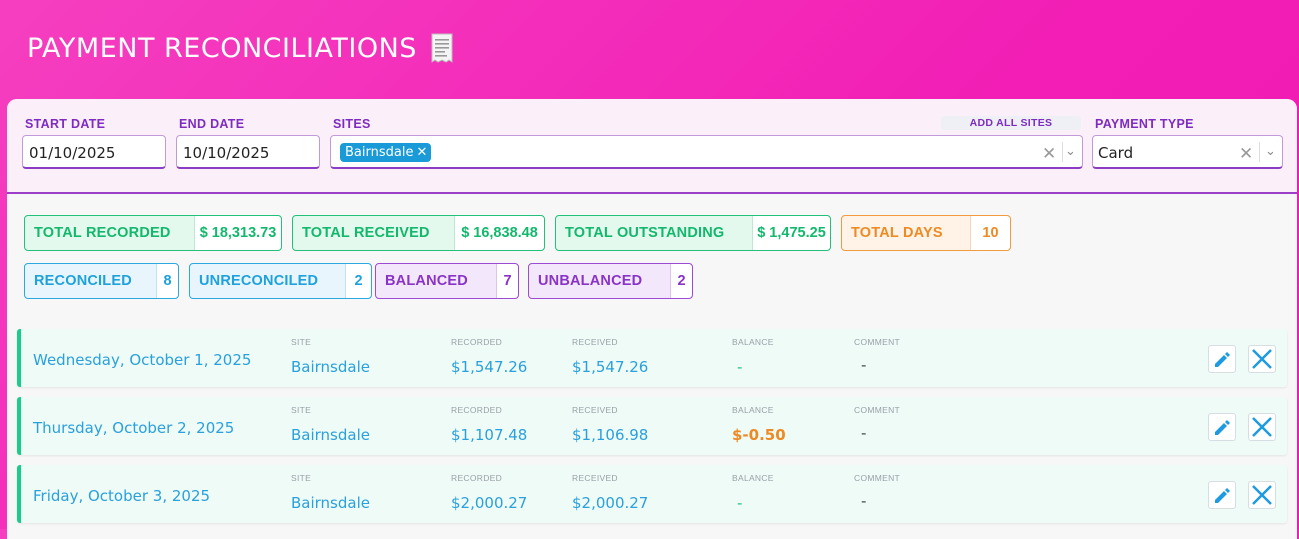 The image size is (1299, 539). Describe the element at coordinates (248, 152) in the screenshot. I see `end-date-input: 10/10/2025` at that location.